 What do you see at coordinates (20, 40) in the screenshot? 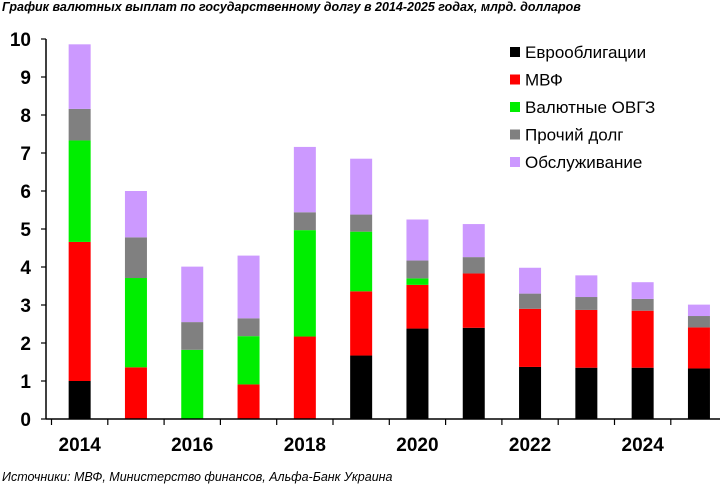
I see `y-tick-label: 10` at bounding box center [20, 40].